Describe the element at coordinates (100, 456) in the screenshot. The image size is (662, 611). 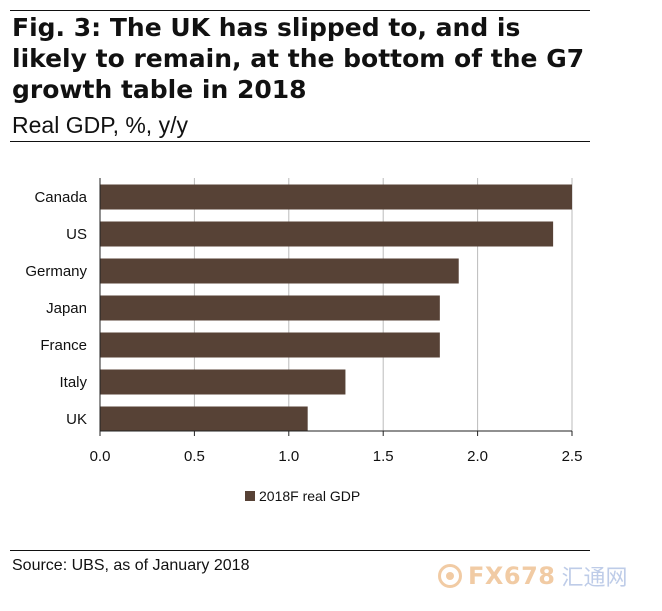
I see `x-tick-label: 0.0` at that location.